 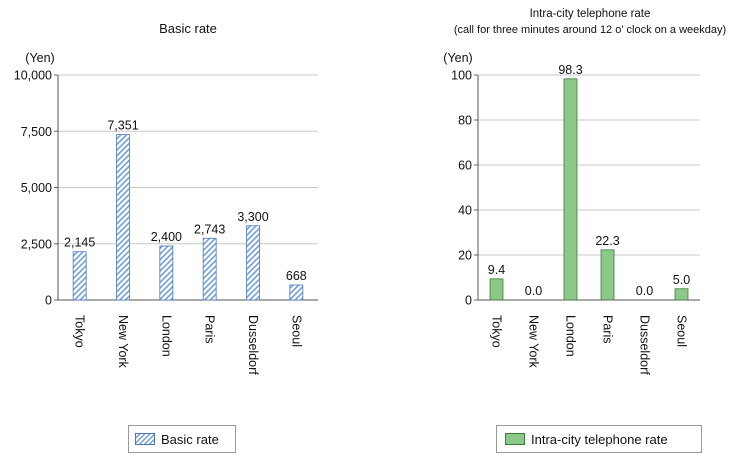 What do you see at coordinates (465, 166) in the screenshot?
I see `y-tick-label-intra: 60` at bounding box center [465, 166].